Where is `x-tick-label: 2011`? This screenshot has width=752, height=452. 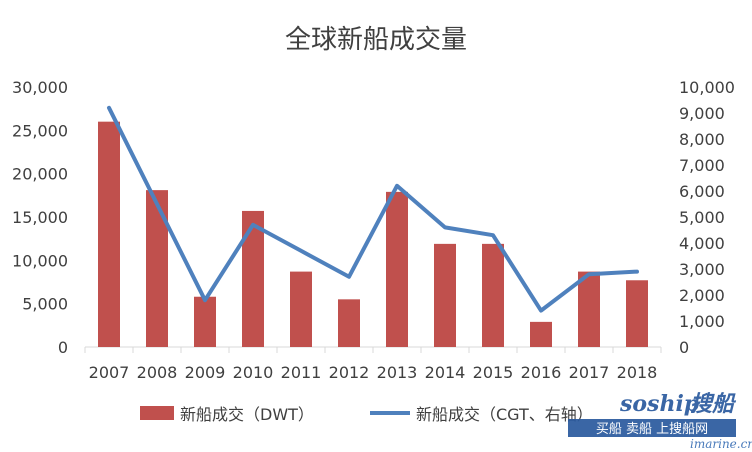
x-tick-label: 2011 is located at coordinates (301, 372).